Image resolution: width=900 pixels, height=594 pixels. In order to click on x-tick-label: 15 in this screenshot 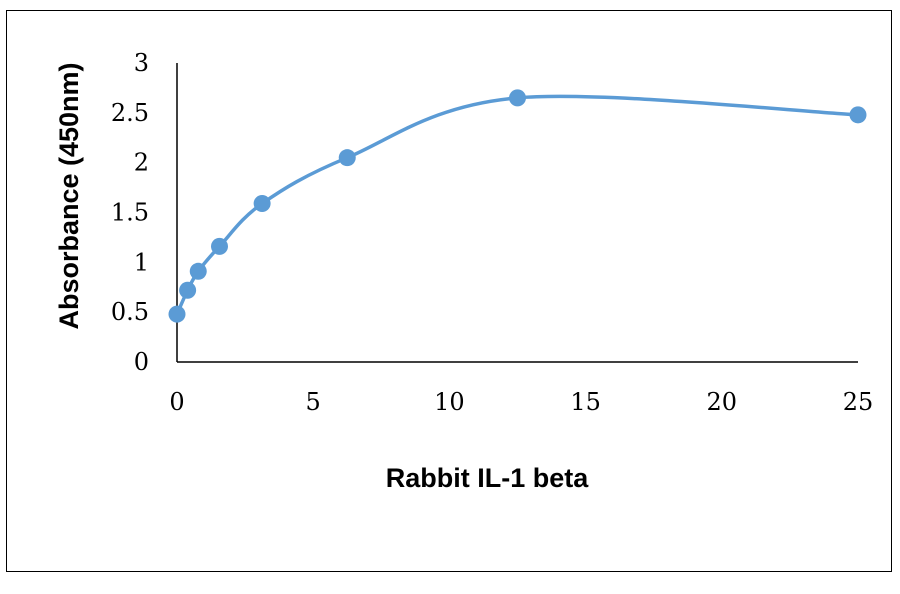, I will do `click(585, 402)`.